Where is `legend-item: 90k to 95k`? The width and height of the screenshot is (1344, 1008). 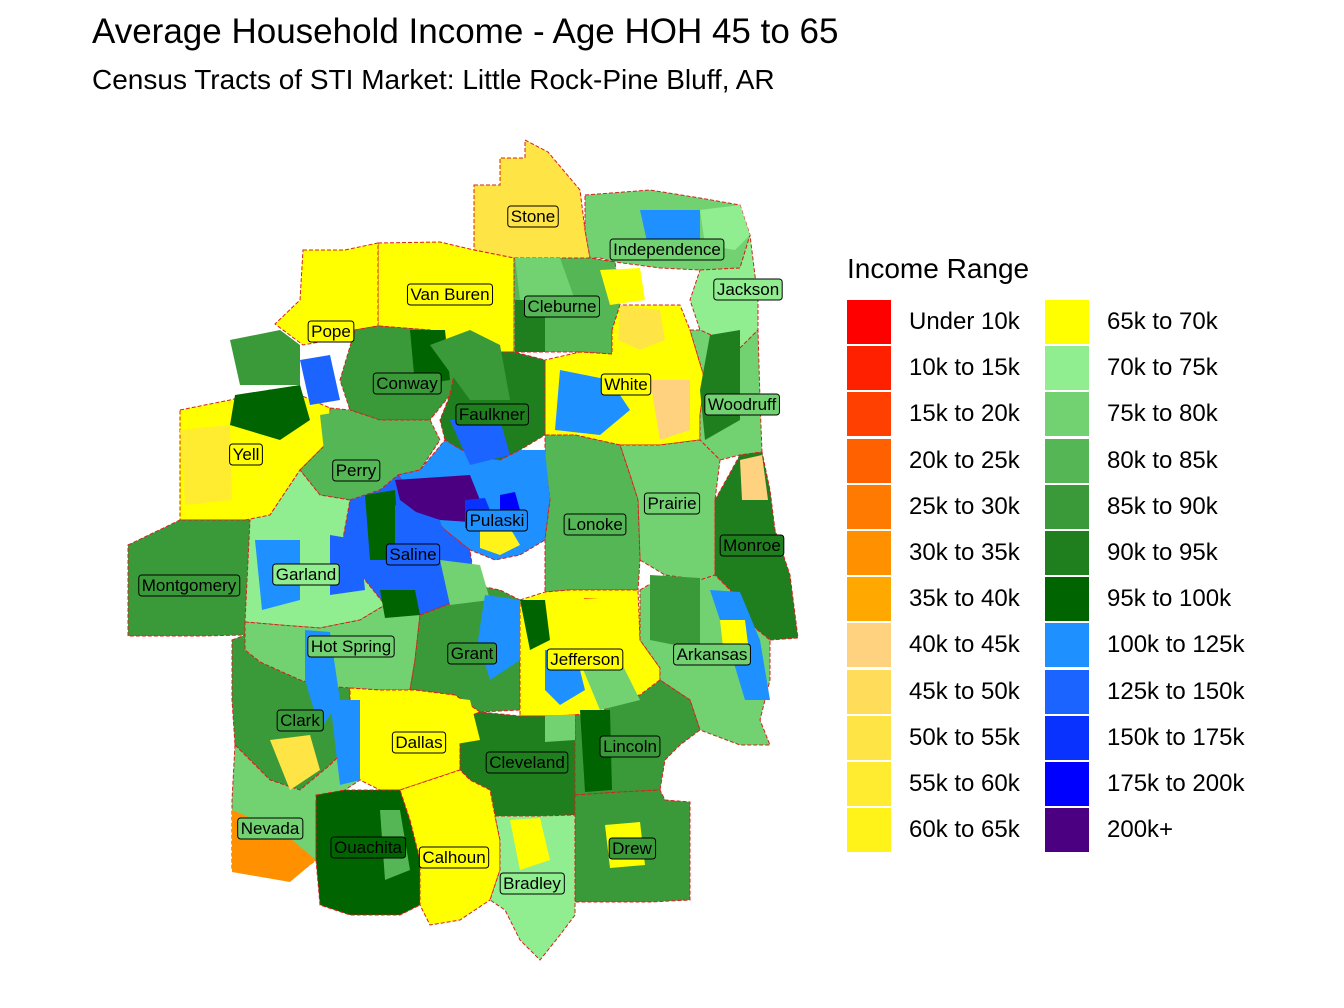 legend-item: 90k to 95k is located at coordinates (1160, 553).